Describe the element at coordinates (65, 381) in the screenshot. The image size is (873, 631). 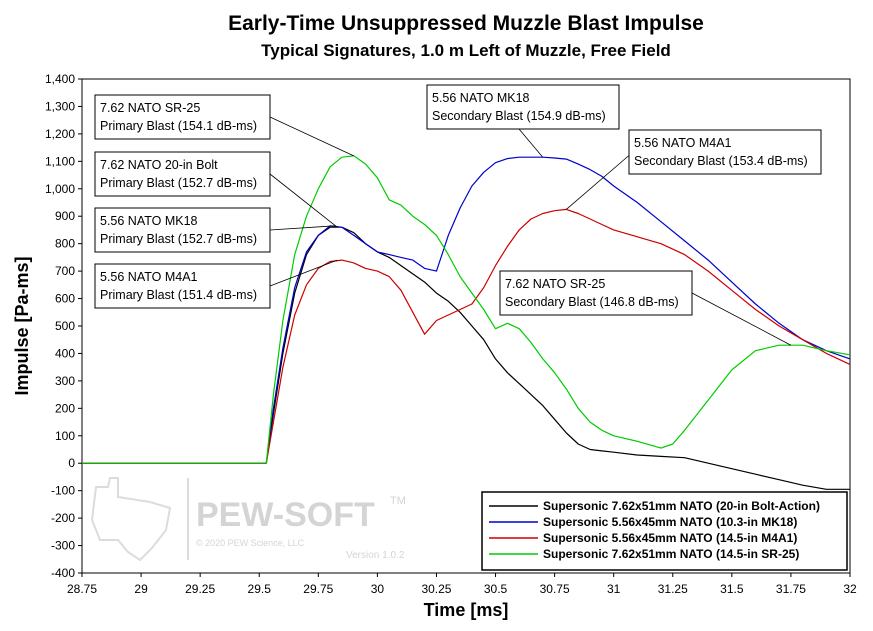
I see `y-tick-label: 300` at that location.